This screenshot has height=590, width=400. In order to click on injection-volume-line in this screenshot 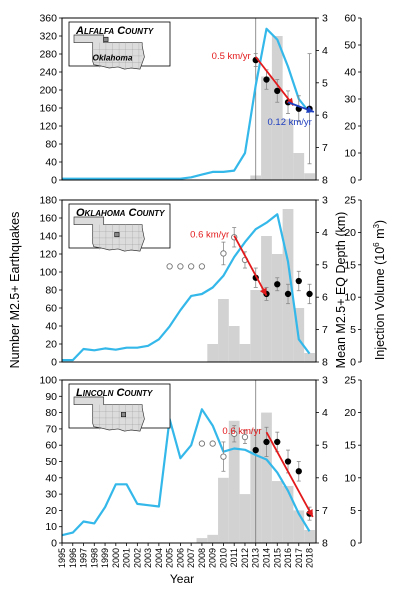, I will do `click(186, 472)`.